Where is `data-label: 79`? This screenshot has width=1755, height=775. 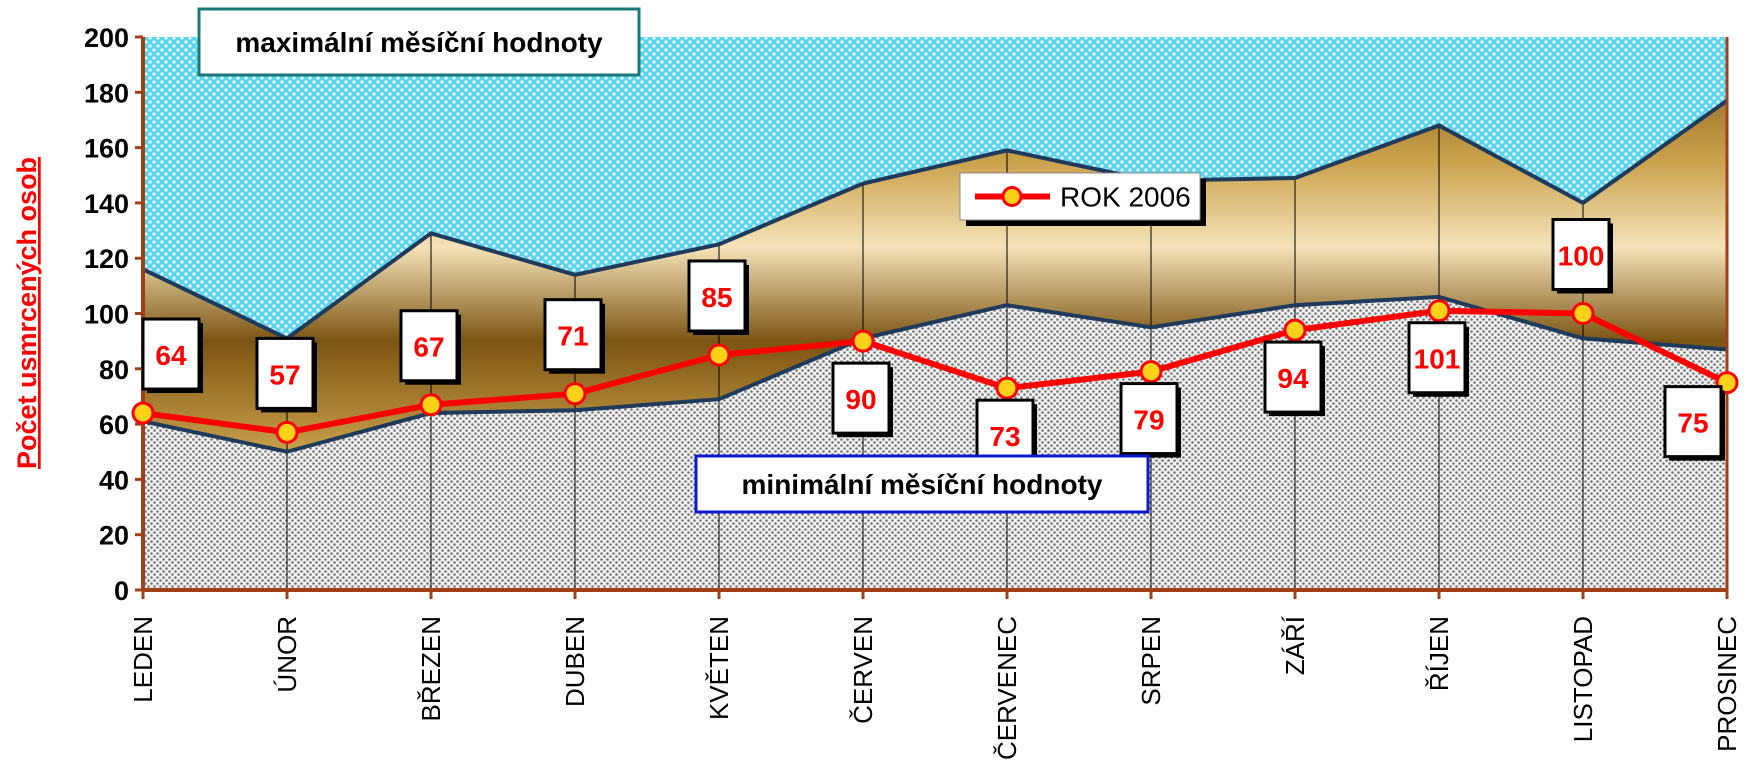
data-label: 79 is located at coordinates (1148, 420).